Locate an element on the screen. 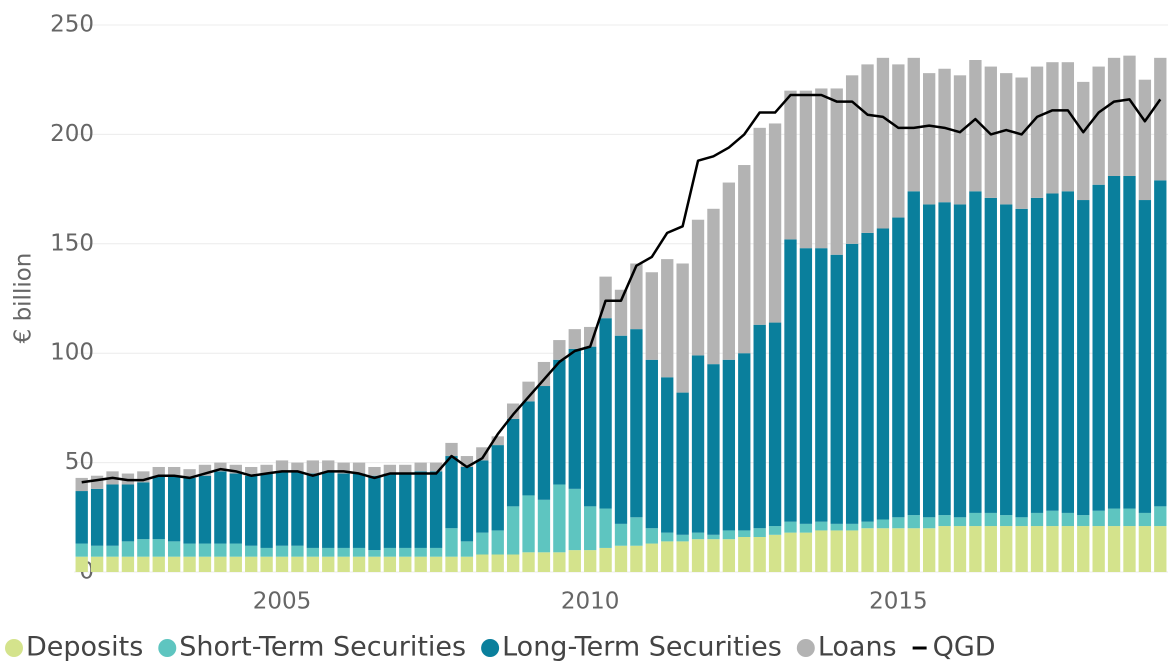  y-tick-label: 250 is located at coordinates (72, 25).